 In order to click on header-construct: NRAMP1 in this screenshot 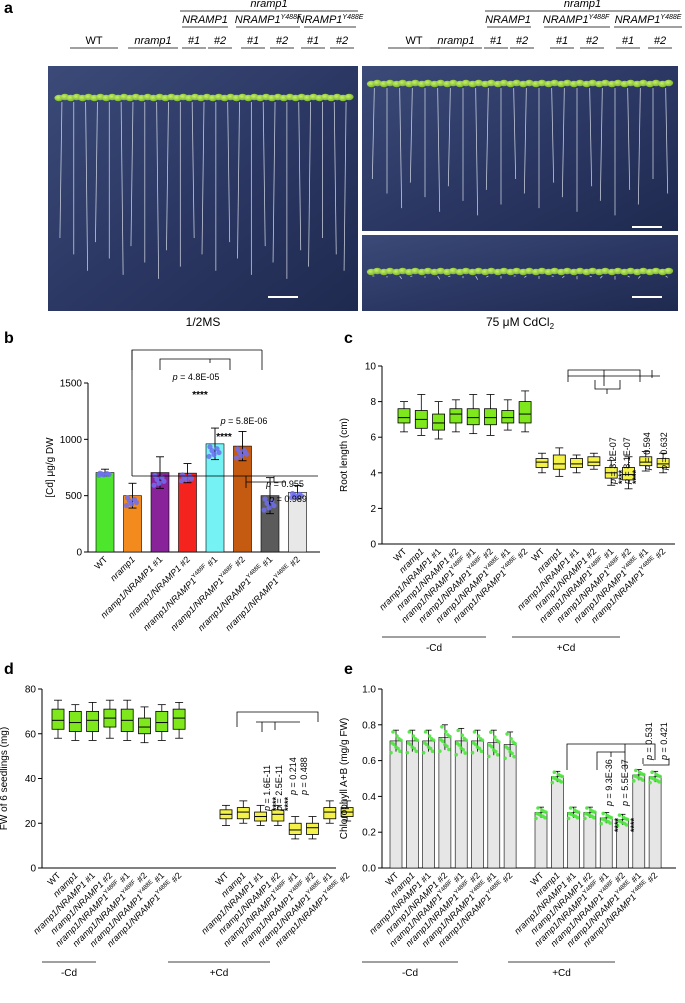, I will do `click(508, 20)`.